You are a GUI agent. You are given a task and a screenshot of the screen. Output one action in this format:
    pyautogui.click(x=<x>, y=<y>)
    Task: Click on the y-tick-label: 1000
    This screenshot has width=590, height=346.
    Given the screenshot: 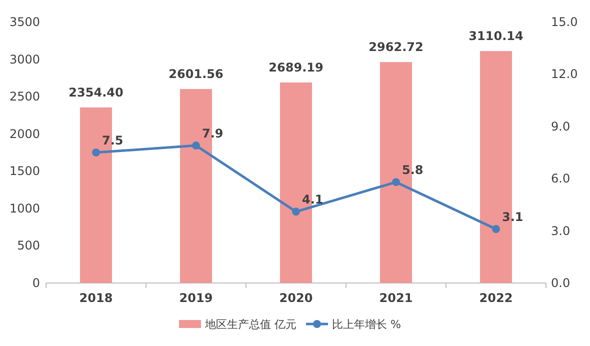 What is the action you would take?
    pyautogui.click(x=24, y=208)
    